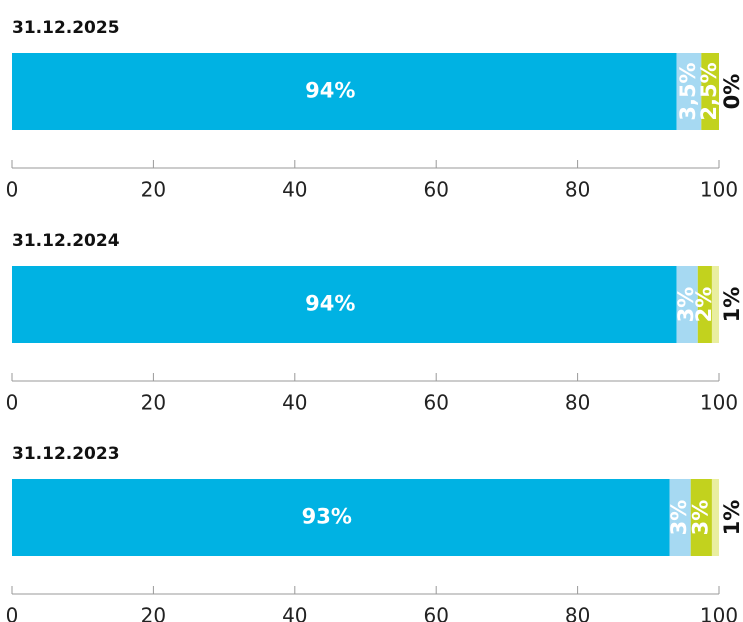 The height and width of the screenshot is (622, 743). I want to click on panel-title: 31.12.2025, so click(66, 28).